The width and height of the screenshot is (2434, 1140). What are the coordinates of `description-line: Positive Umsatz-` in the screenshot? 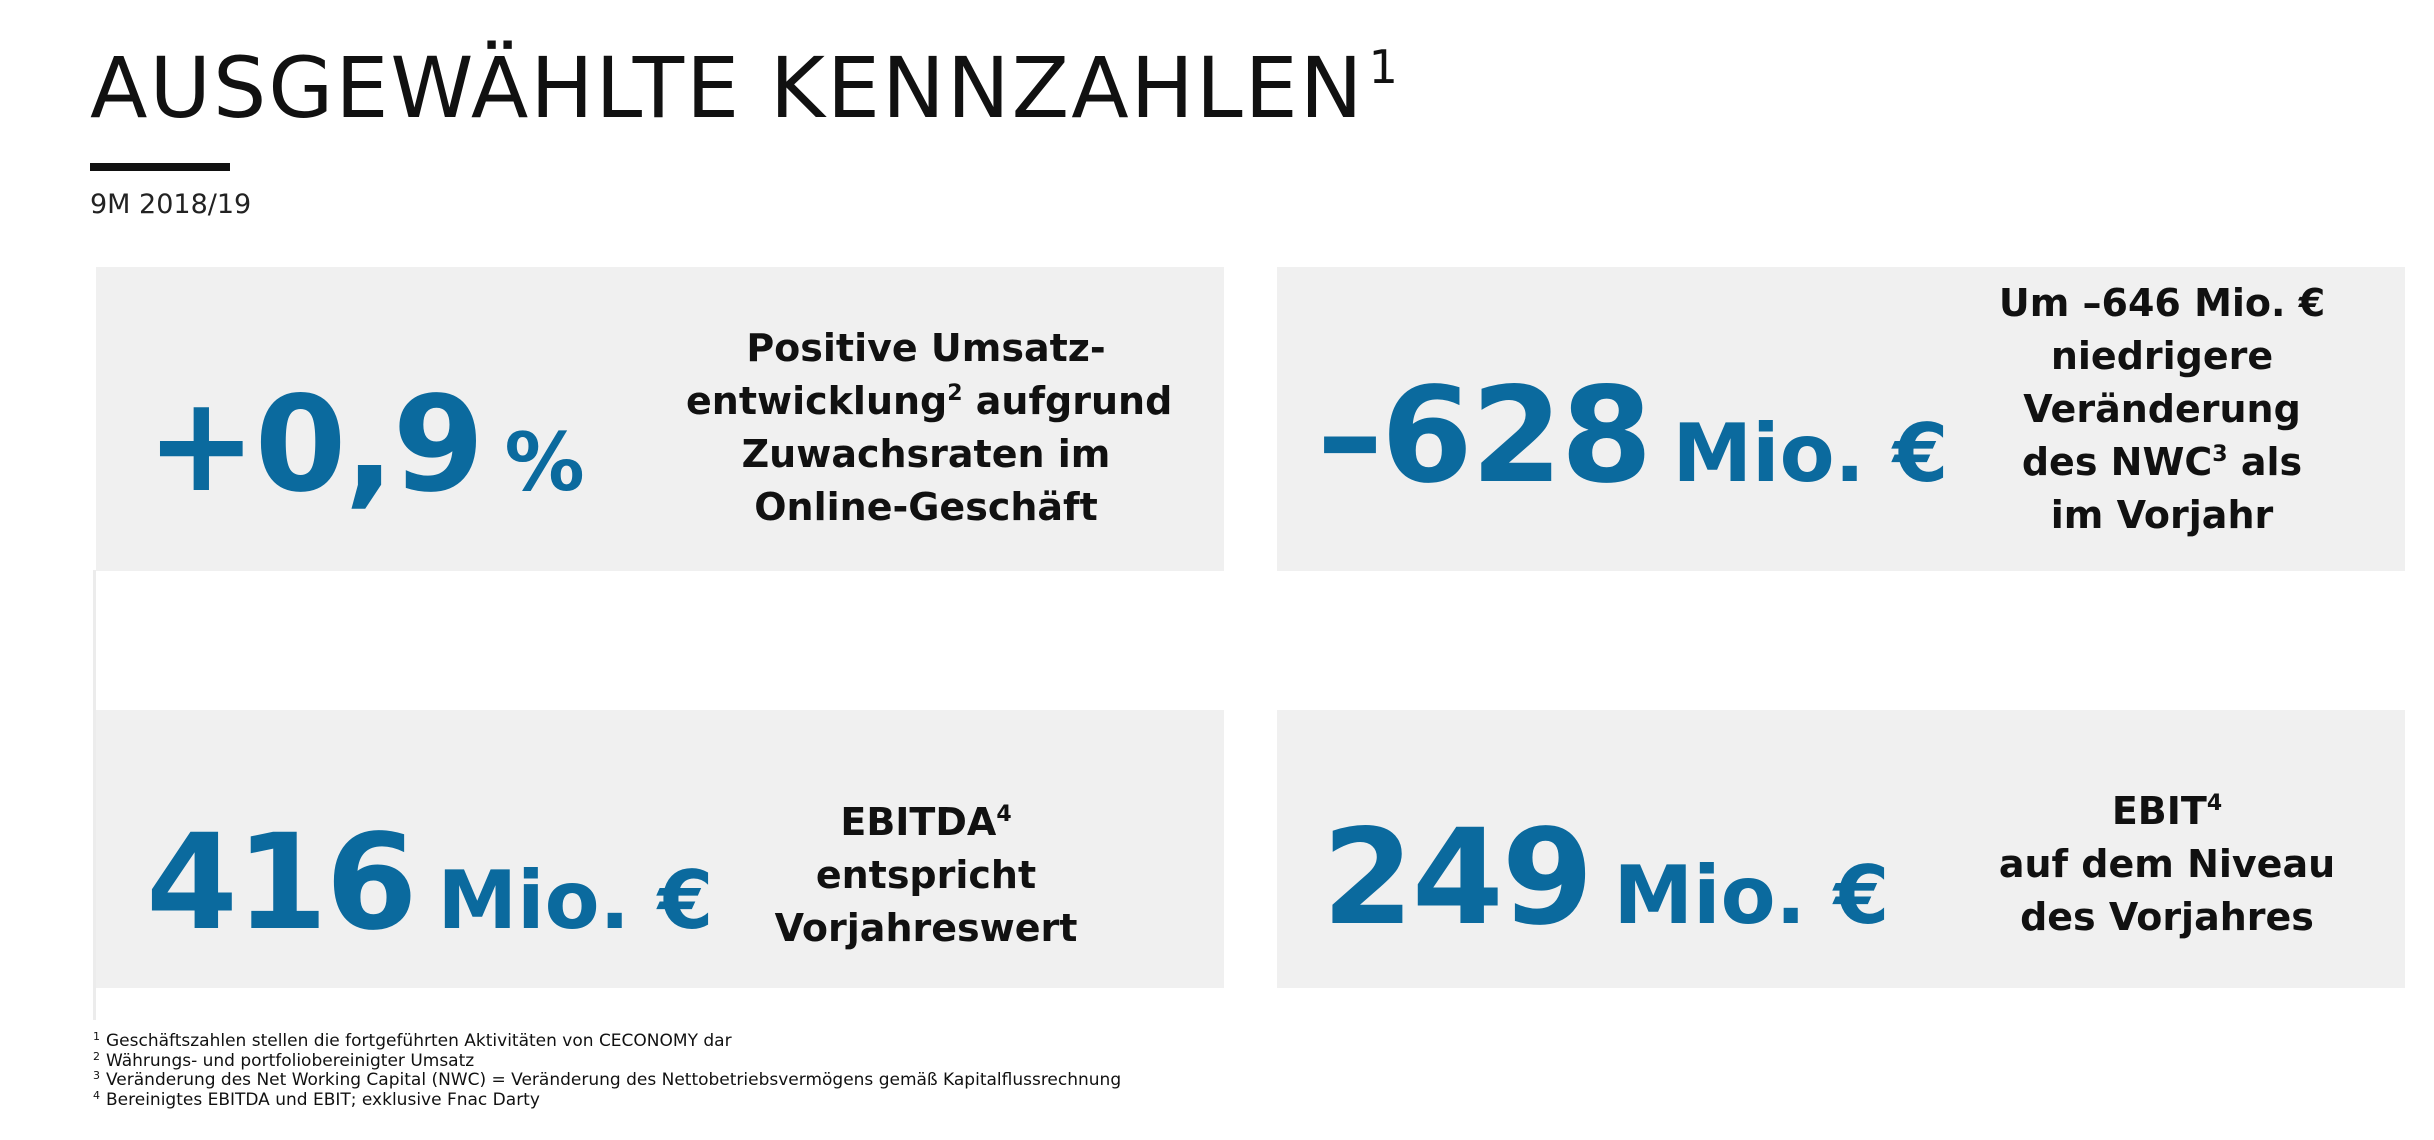 It's located at (926, 348).